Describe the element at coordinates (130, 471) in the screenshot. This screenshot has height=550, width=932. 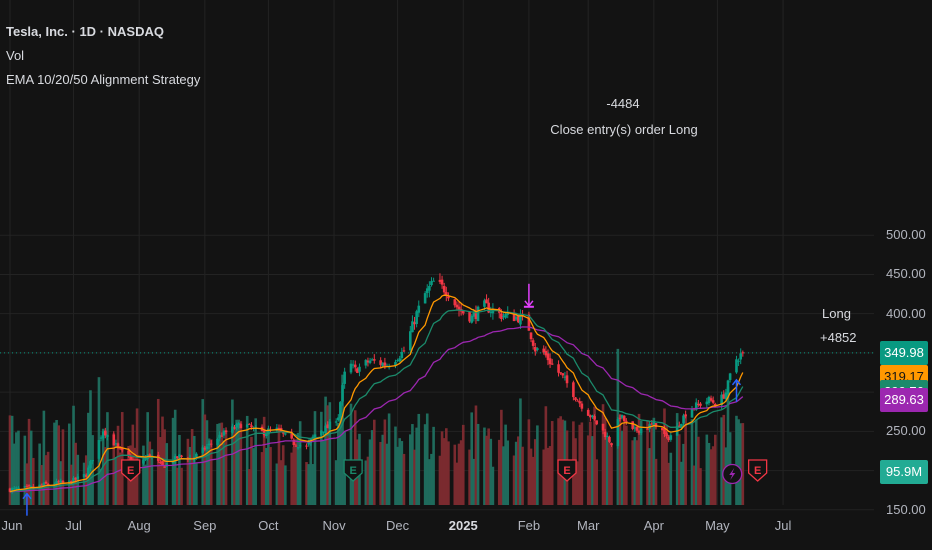
I see `earnings-marker-letter: E` at that location.